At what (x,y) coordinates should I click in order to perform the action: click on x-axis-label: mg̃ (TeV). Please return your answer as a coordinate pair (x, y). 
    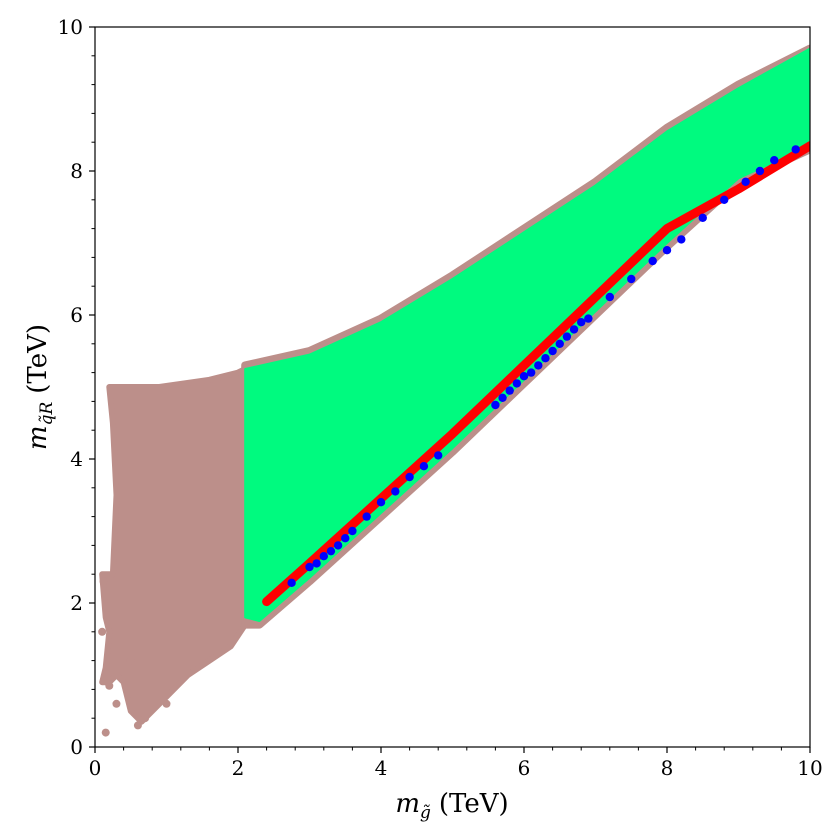
    Looking at the image, I should click on (451, 806).